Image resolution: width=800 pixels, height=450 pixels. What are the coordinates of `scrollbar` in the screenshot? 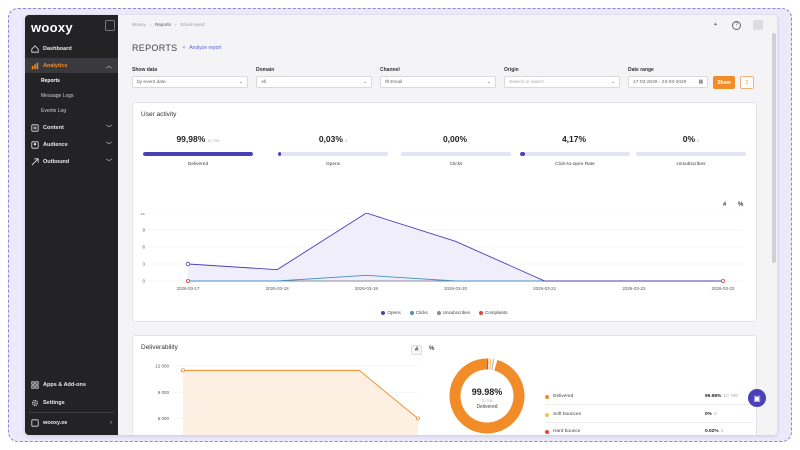 It's located at (774, 148).